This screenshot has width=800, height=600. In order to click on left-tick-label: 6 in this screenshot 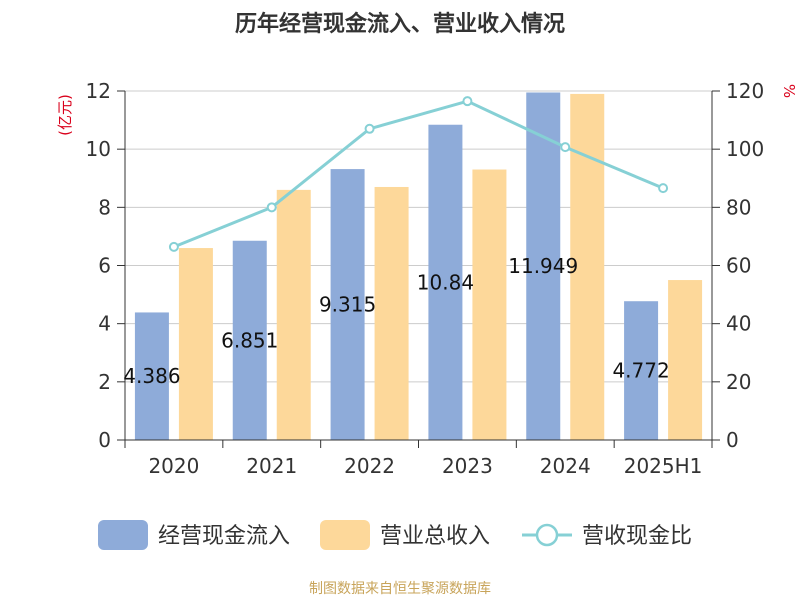, I will do `click(104, 266)`.